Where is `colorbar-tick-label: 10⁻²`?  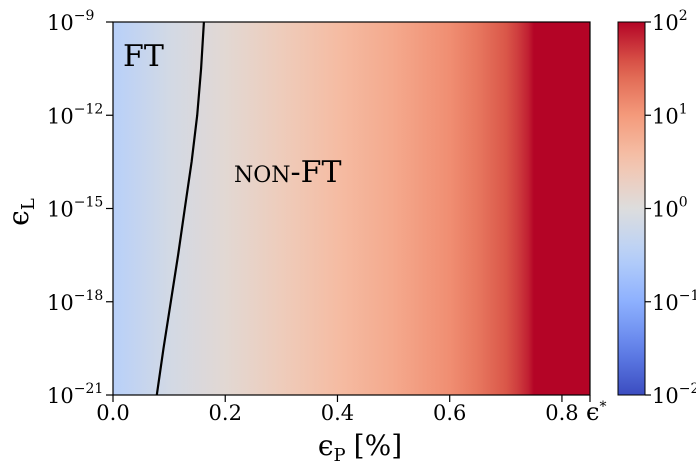
colorbar-tick-label: 10⁻² is located at coordinates (674, 394).